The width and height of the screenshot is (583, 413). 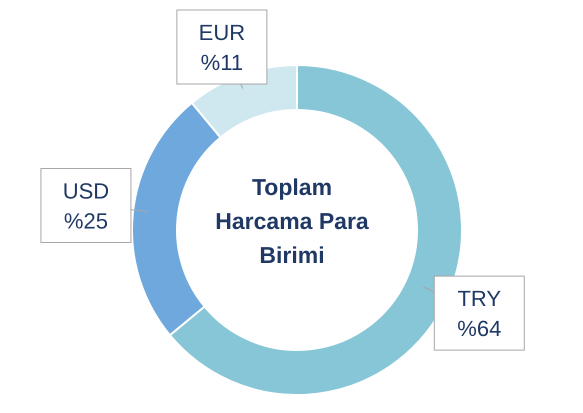 I want to click on data-label: %64, so click(x=479, y=329).